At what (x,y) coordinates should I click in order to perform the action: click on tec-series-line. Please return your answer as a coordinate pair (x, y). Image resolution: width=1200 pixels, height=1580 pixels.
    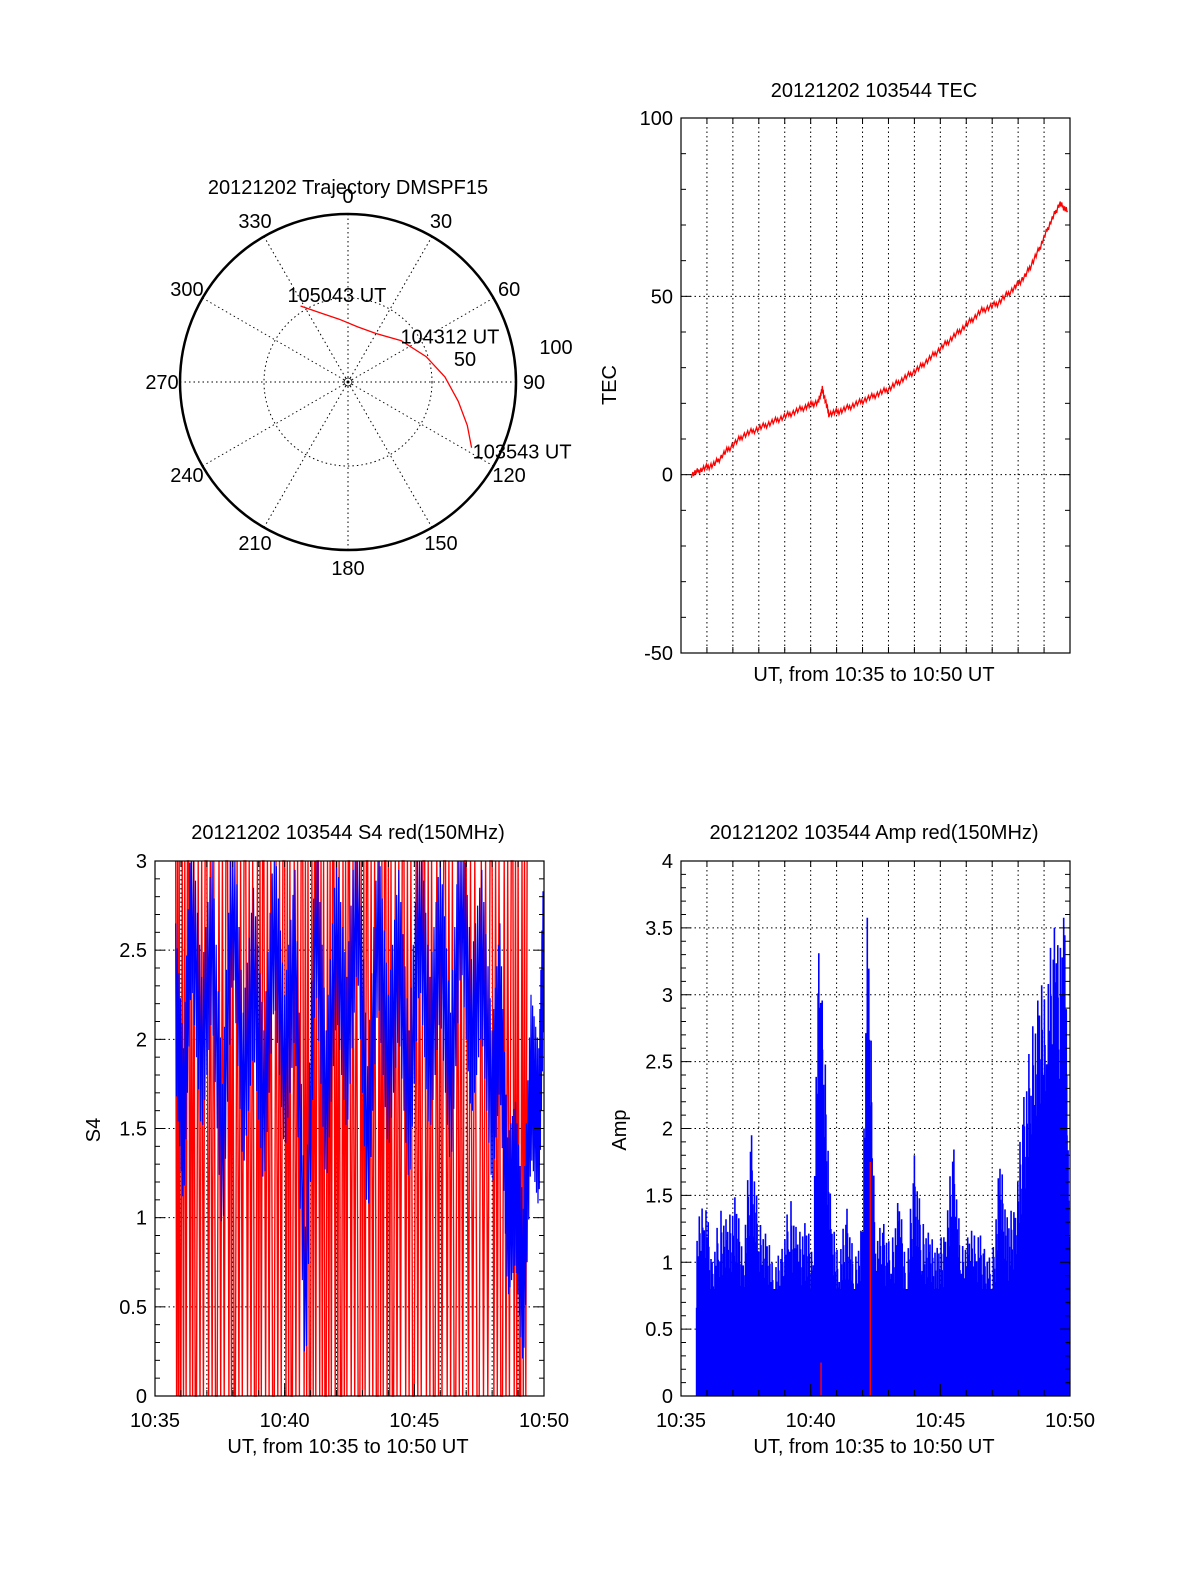
    Looking at the image, I should click on (879, 340).